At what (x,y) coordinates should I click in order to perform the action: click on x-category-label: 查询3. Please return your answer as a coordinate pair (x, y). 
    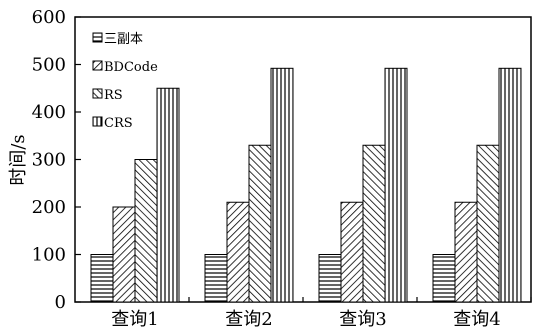
    Looking at the image, I should click on (362, 319).